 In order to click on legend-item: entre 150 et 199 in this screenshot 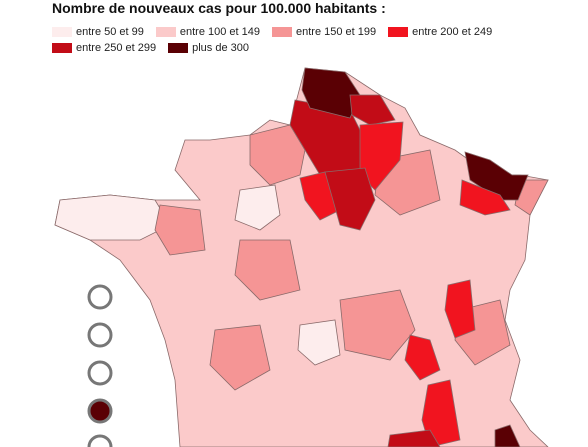, I will do `click(324, 32)`.